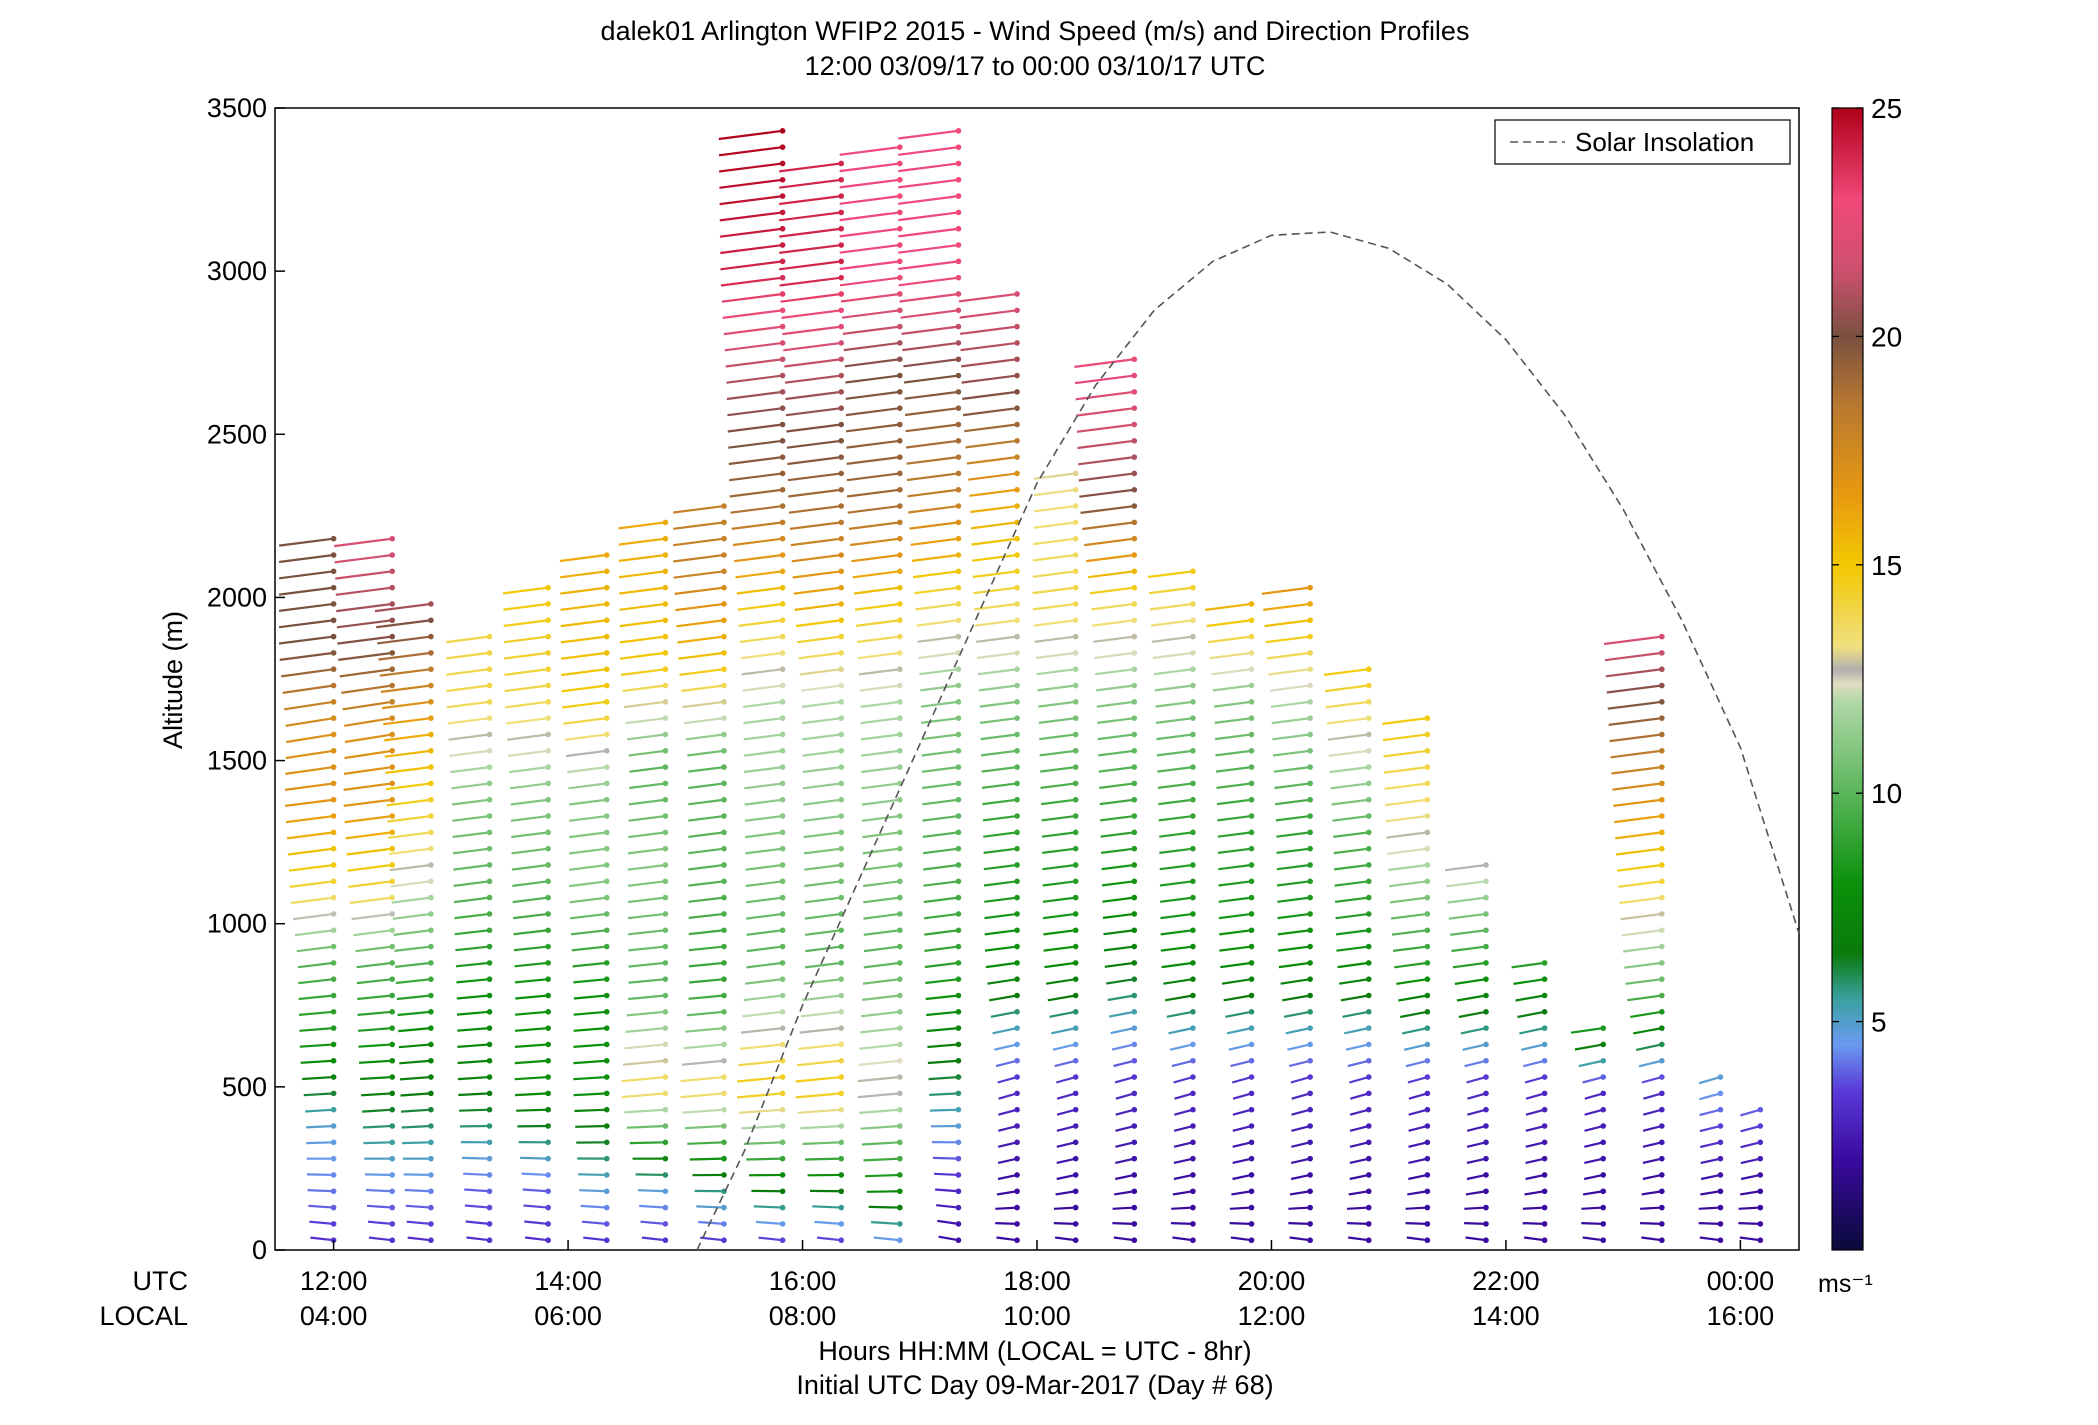 This screenshot has height=1425, width=2098. Describe the element at coordinates (1642, 142) in the screenshot. I see `legend-box` at that location.